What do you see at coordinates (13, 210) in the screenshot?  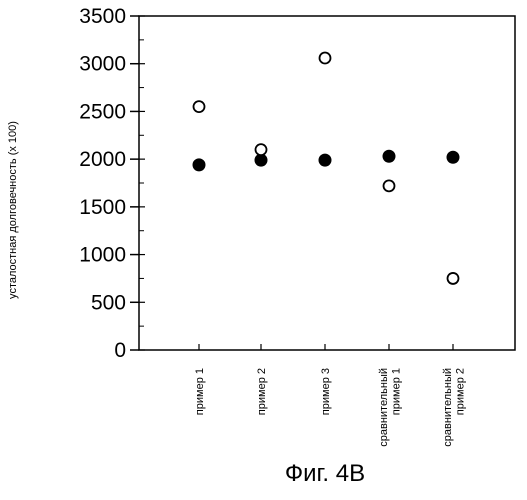 I see `y-axis-label: усталостная долговечность (x 100)` at bounding box center [13, 210].